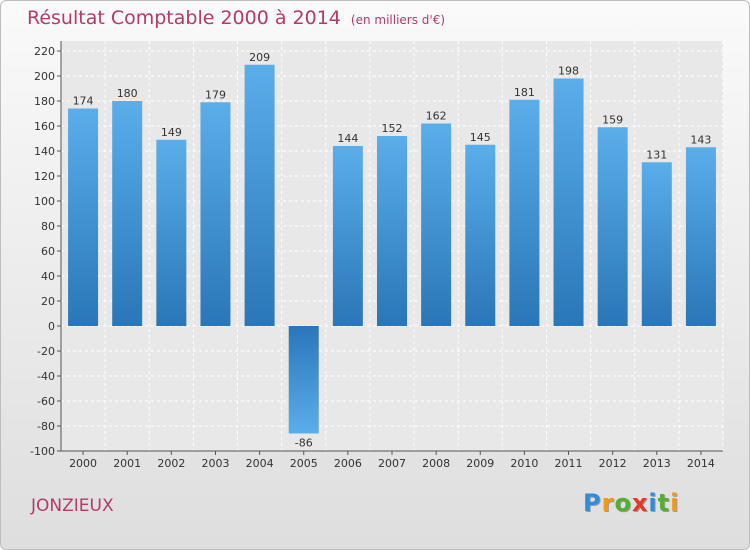 Image resolution: width=750 pixels, height=550 pixels. What do you see at coordinates (46, 376) in the screenshot?
I see `y-tick-label: -40` at bounding box center [46, 376].